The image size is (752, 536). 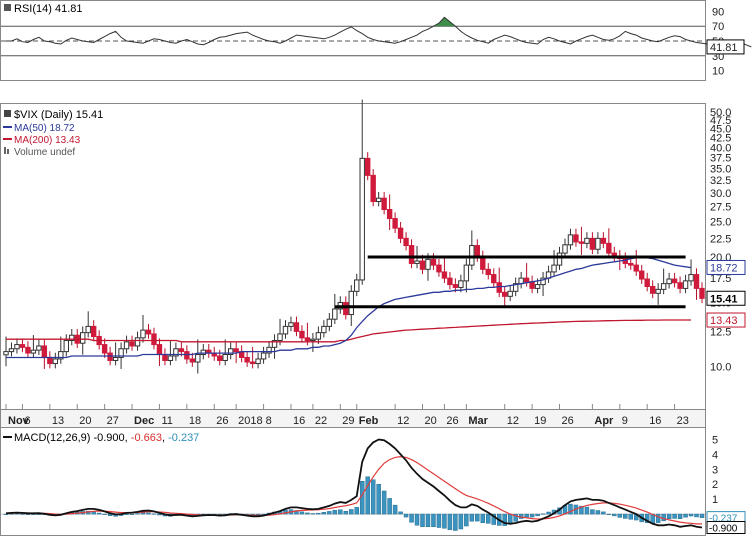 I want to click on macd-title-histogram: -0.237, so click(x=183, y=438).